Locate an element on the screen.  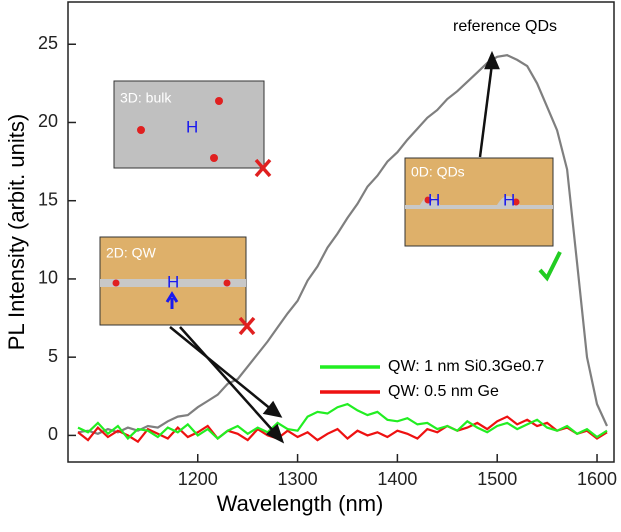
inset-2d: 2D: QW H is located at coordinates (177, 286).